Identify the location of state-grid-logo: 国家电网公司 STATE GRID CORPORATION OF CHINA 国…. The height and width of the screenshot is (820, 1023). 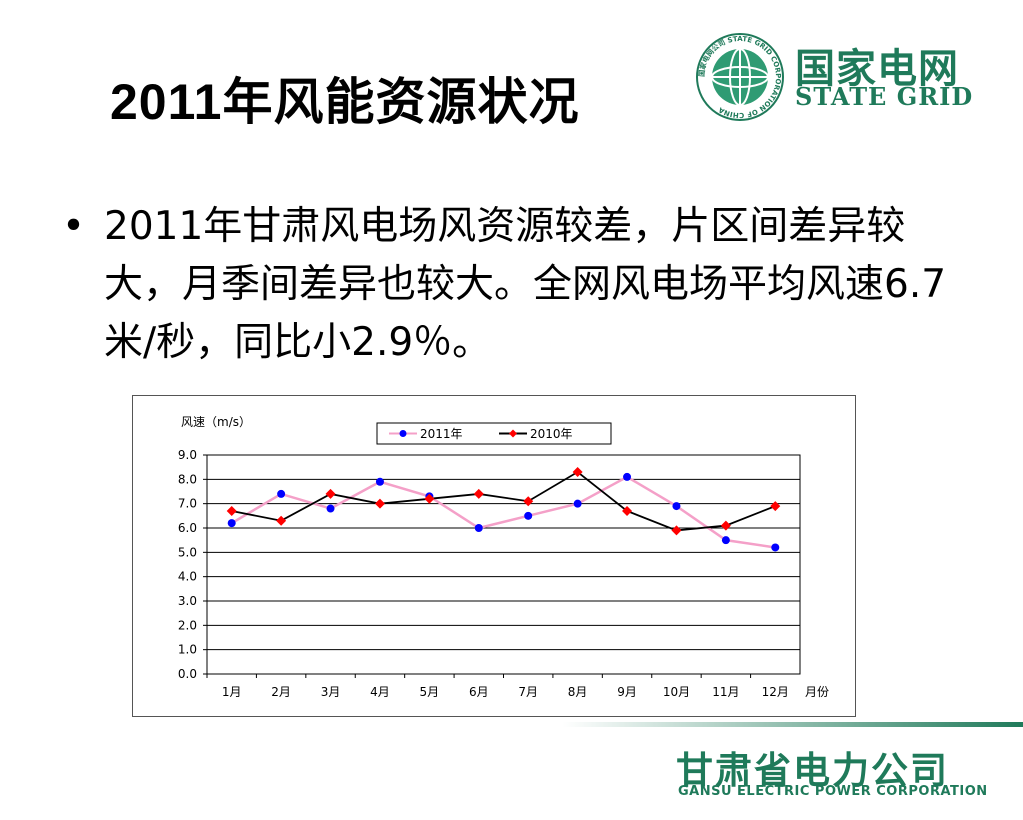
(845, 77).